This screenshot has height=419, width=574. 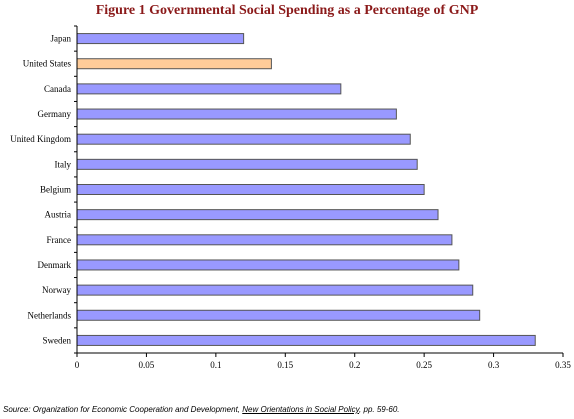 I want to click on category-label-japan: Japan, so click(x=61, y=39).